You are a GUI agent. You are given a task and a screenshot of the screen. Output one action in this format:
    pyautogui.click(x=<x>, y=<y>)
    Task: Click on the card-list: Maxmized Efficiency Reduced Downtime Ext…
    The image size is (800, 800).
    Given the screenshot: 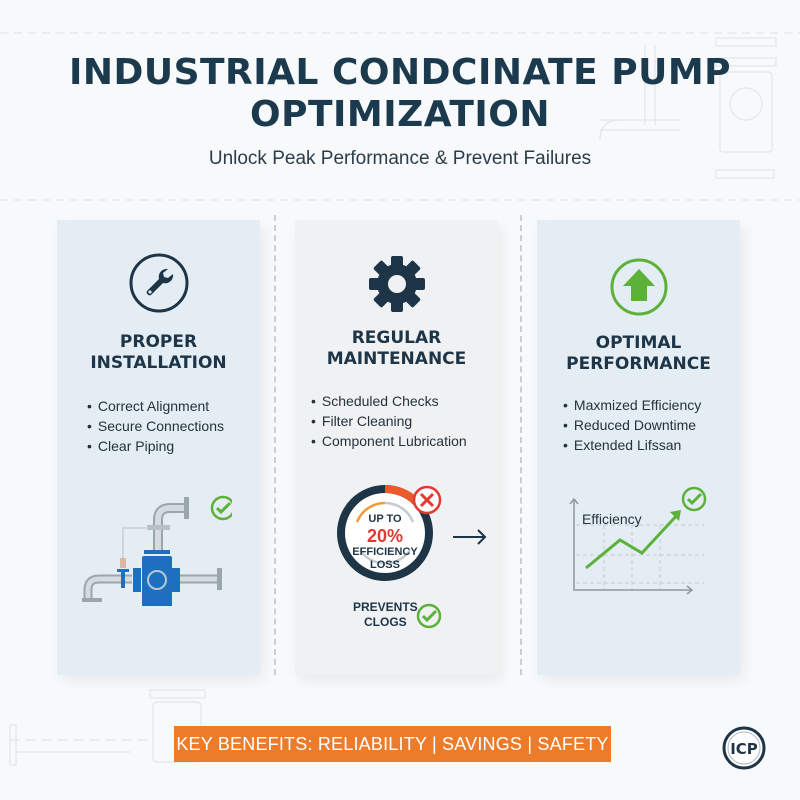 What is the action you would take?
    pyautogui.click(x=632, y=425)
    